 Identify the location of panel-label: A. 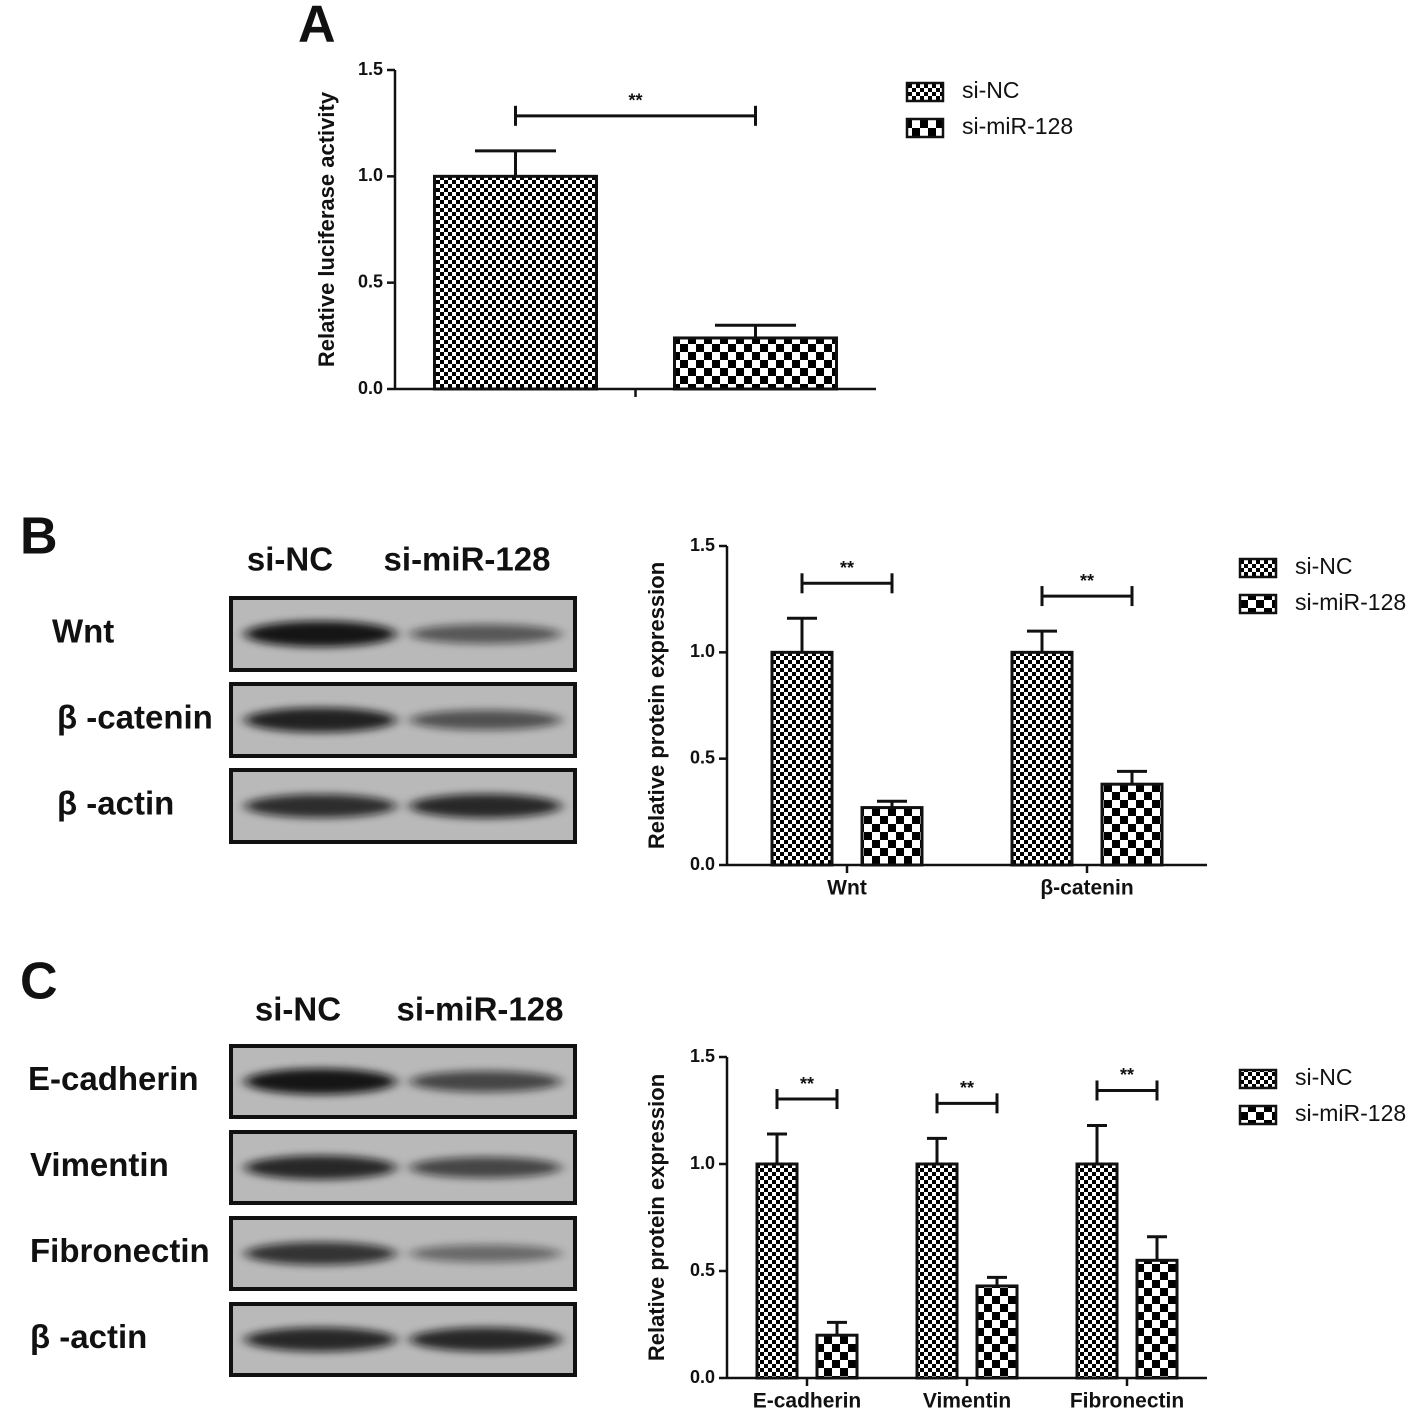
(317, 27).